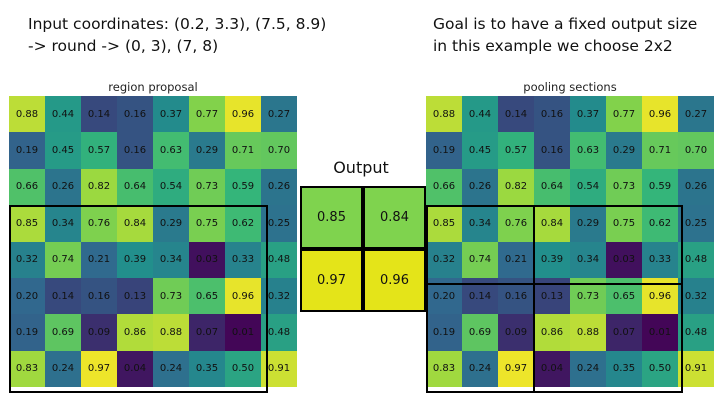 Image resolution: width=727 pixels, height=400 pixels. Describe the element at coordinates (624, 296) in the screenshot. I see `heatmap-cell: 0.65` at that location.